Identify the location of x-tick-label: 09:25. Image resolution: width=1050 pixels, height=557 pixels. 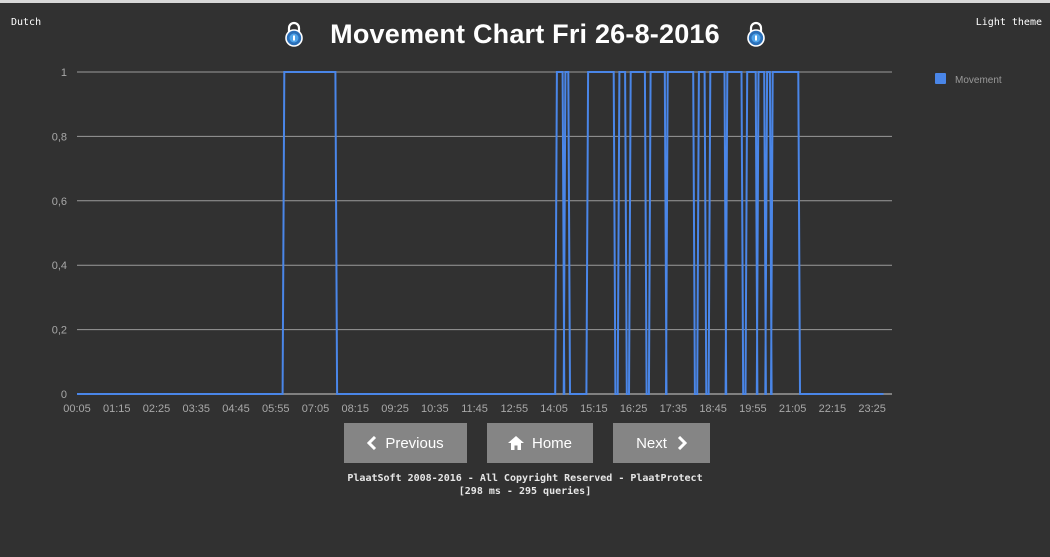
(395, 409).